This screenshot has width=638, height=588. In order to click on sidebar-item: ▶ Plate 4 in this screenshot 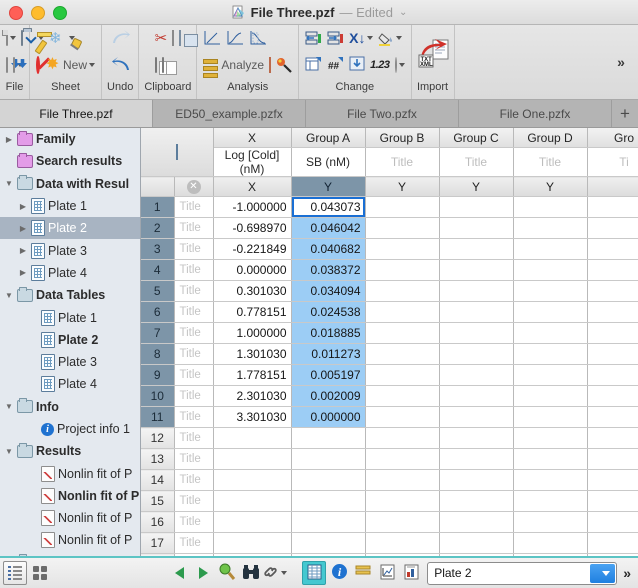, I will do `click(70, 273)`.